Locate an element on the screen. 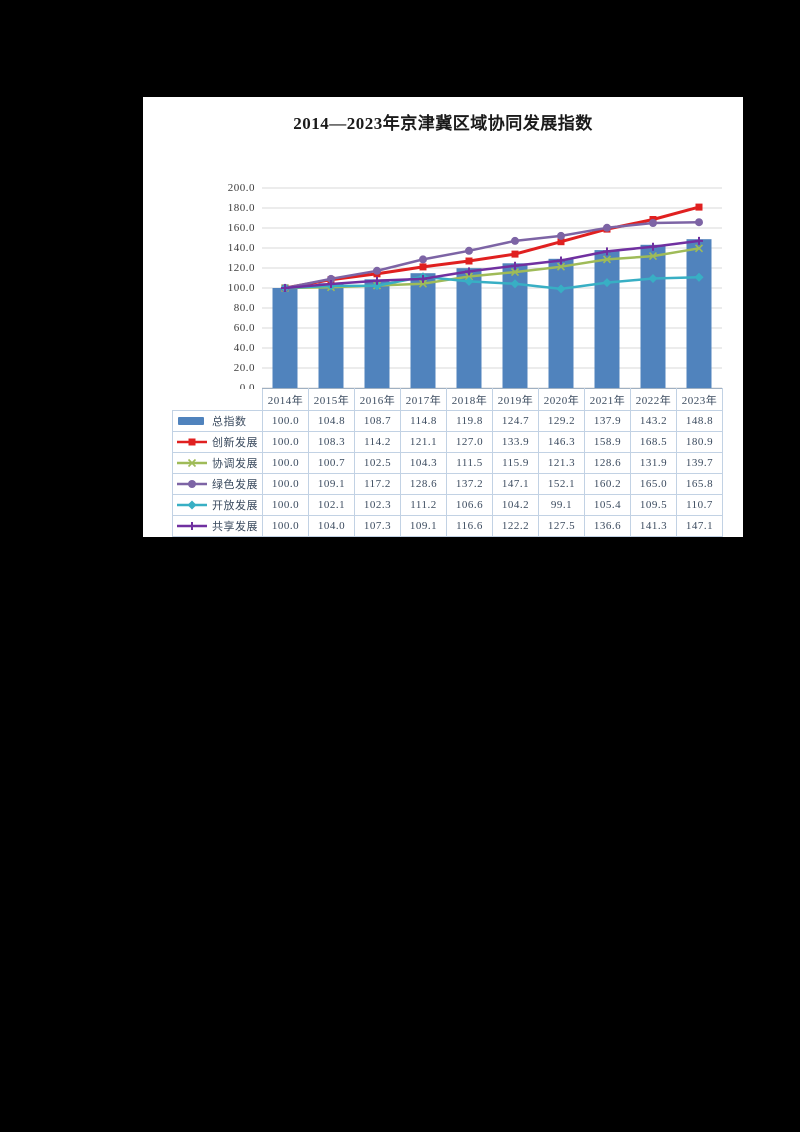  value-cell: 143.2 is located at coordinates (653, 421).